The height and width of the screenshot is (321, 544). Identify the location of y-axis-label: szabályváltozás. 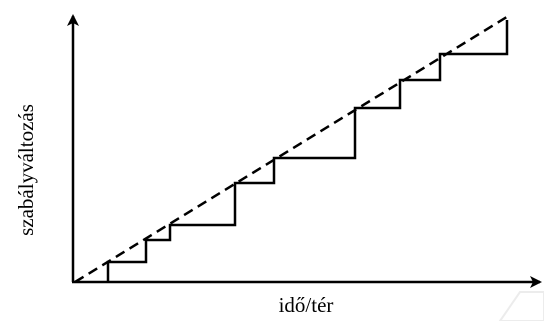
(26, 170).